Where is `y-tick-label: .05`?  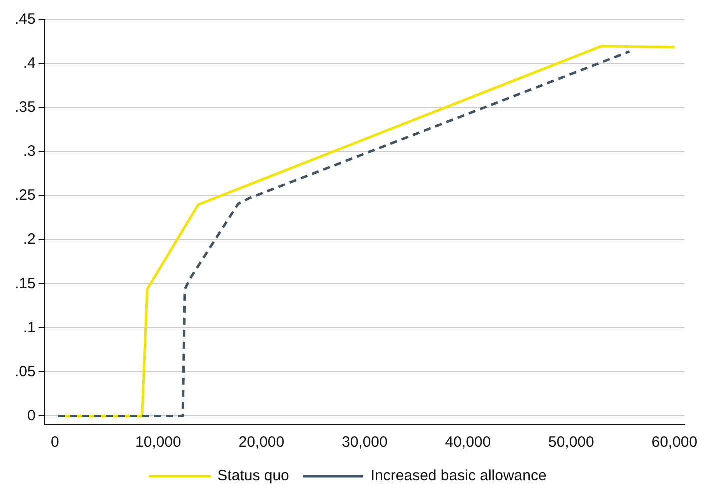 y-tick-label: .05 is located at coordinates (25, 371).